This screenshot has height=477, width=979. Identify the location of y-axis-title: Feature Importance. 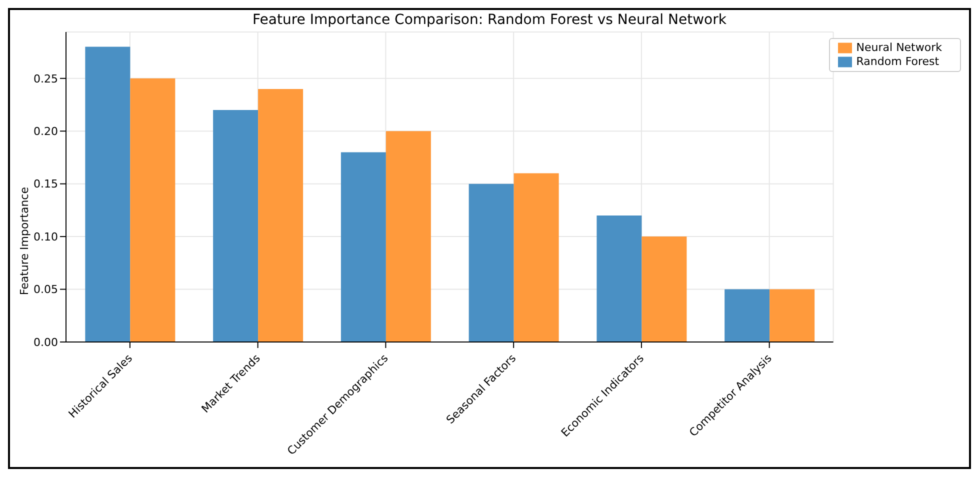
(24, 241).